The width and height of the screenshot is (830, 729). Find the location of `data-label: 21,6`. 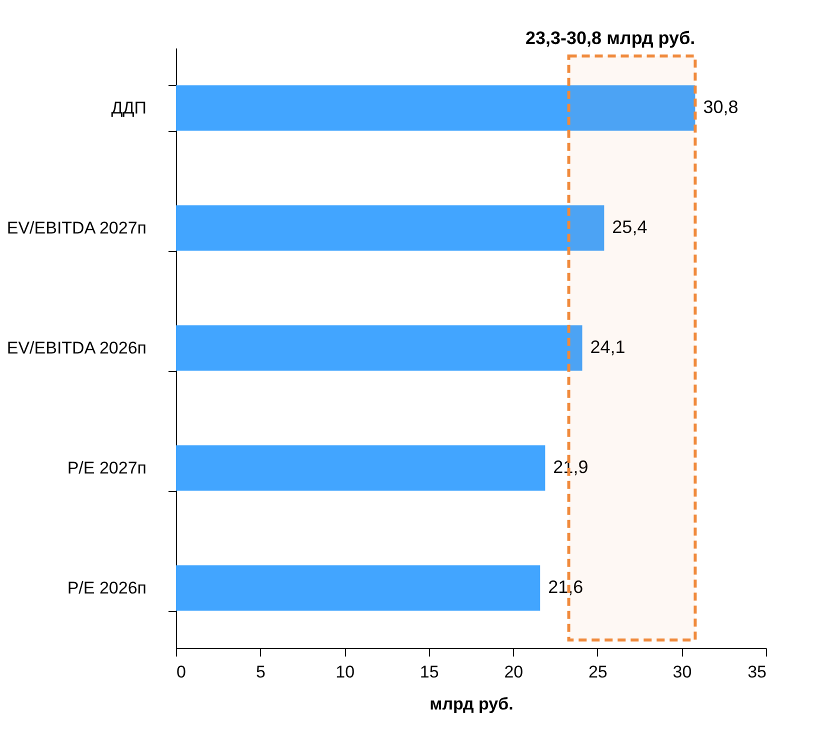

data-label: 21,6 is located at coordinates (566, 587).